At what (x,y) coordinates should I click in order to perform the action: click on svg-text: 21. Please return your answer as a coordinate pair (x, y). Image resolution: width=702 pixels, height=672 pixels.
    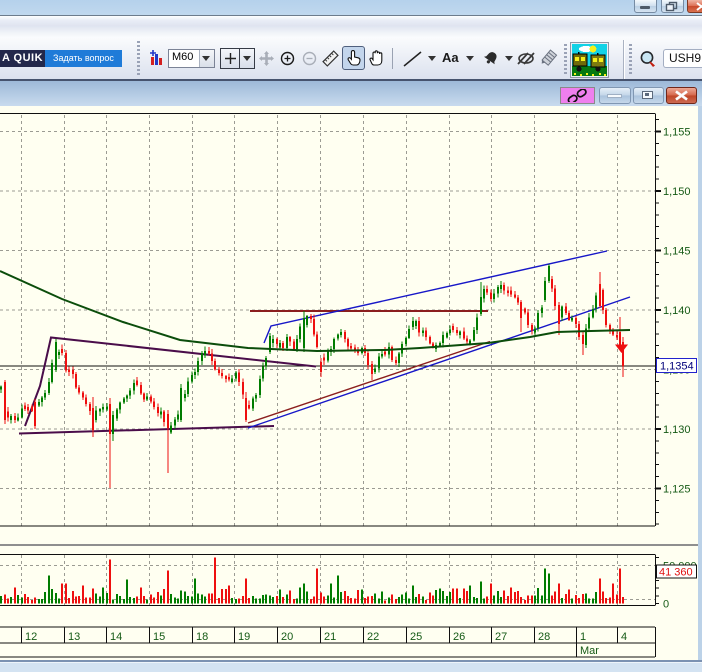
    Looking at the image, I should click on (330, 637).